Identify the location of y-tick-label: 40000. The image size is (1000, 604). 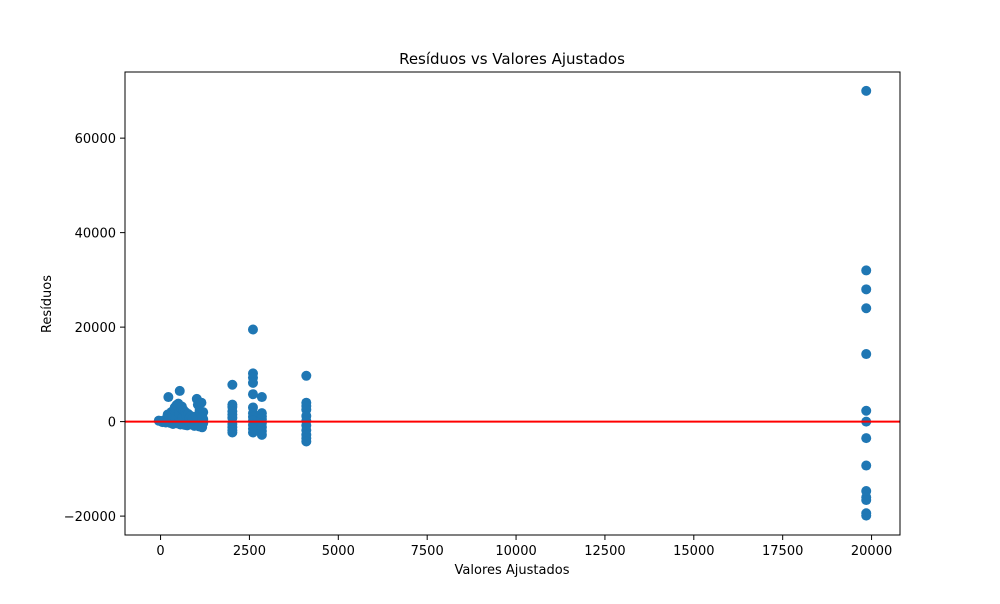
(95, 234).